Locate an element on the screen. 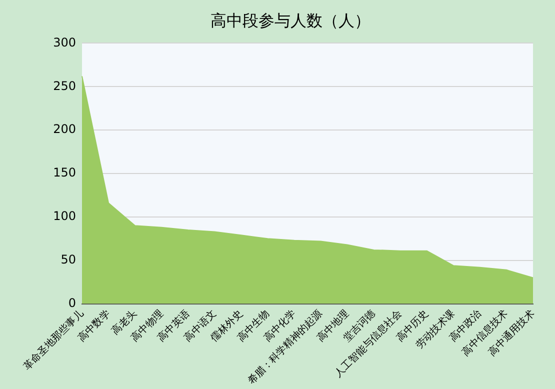 This screenshot has height=389, width=555. y-tick-label: 150 is located at coordinates (64, 173).